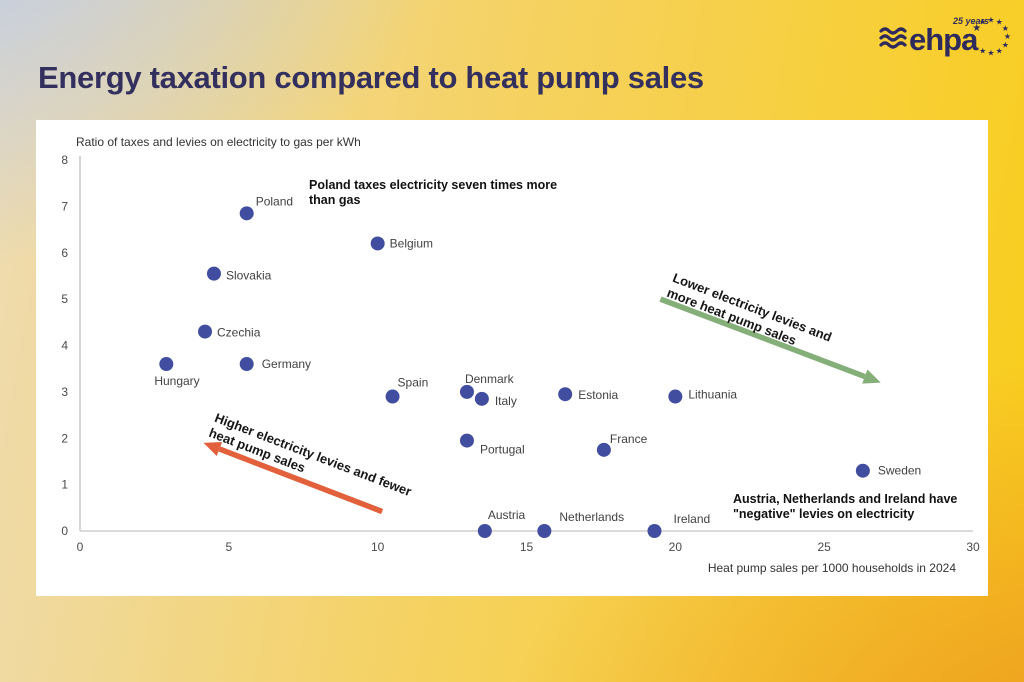  I want to click on data-point-ireland, so click(654, 531).